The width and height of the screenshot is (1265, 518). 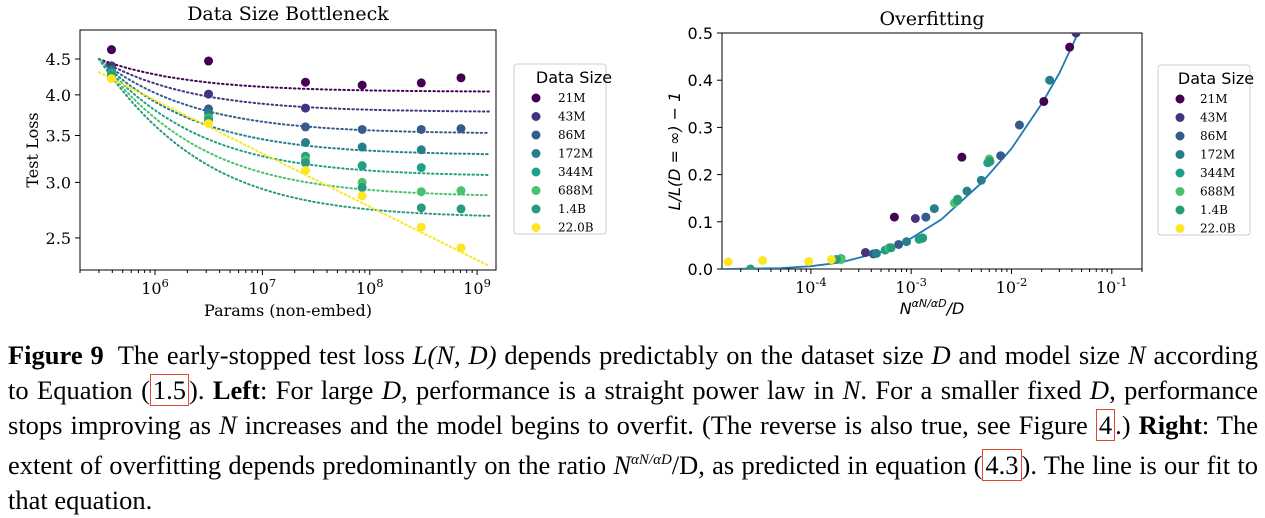 I want to click on right-y-tick-label: 0.3, so click(x=700, y=127).